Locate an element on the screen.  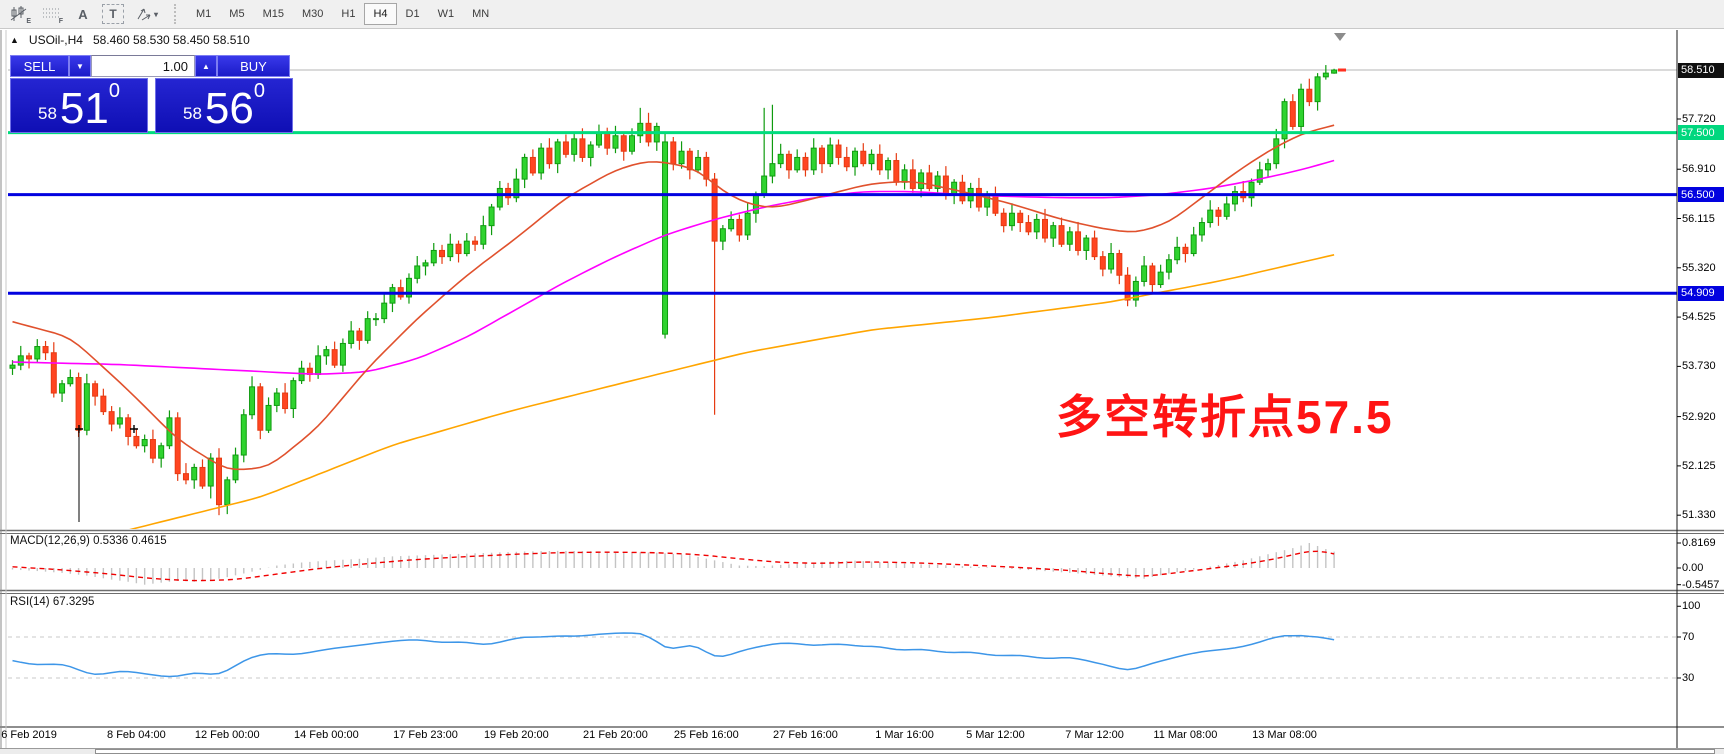
macd-axis-label: 0.8169 is located at coordinates (1699, 543).